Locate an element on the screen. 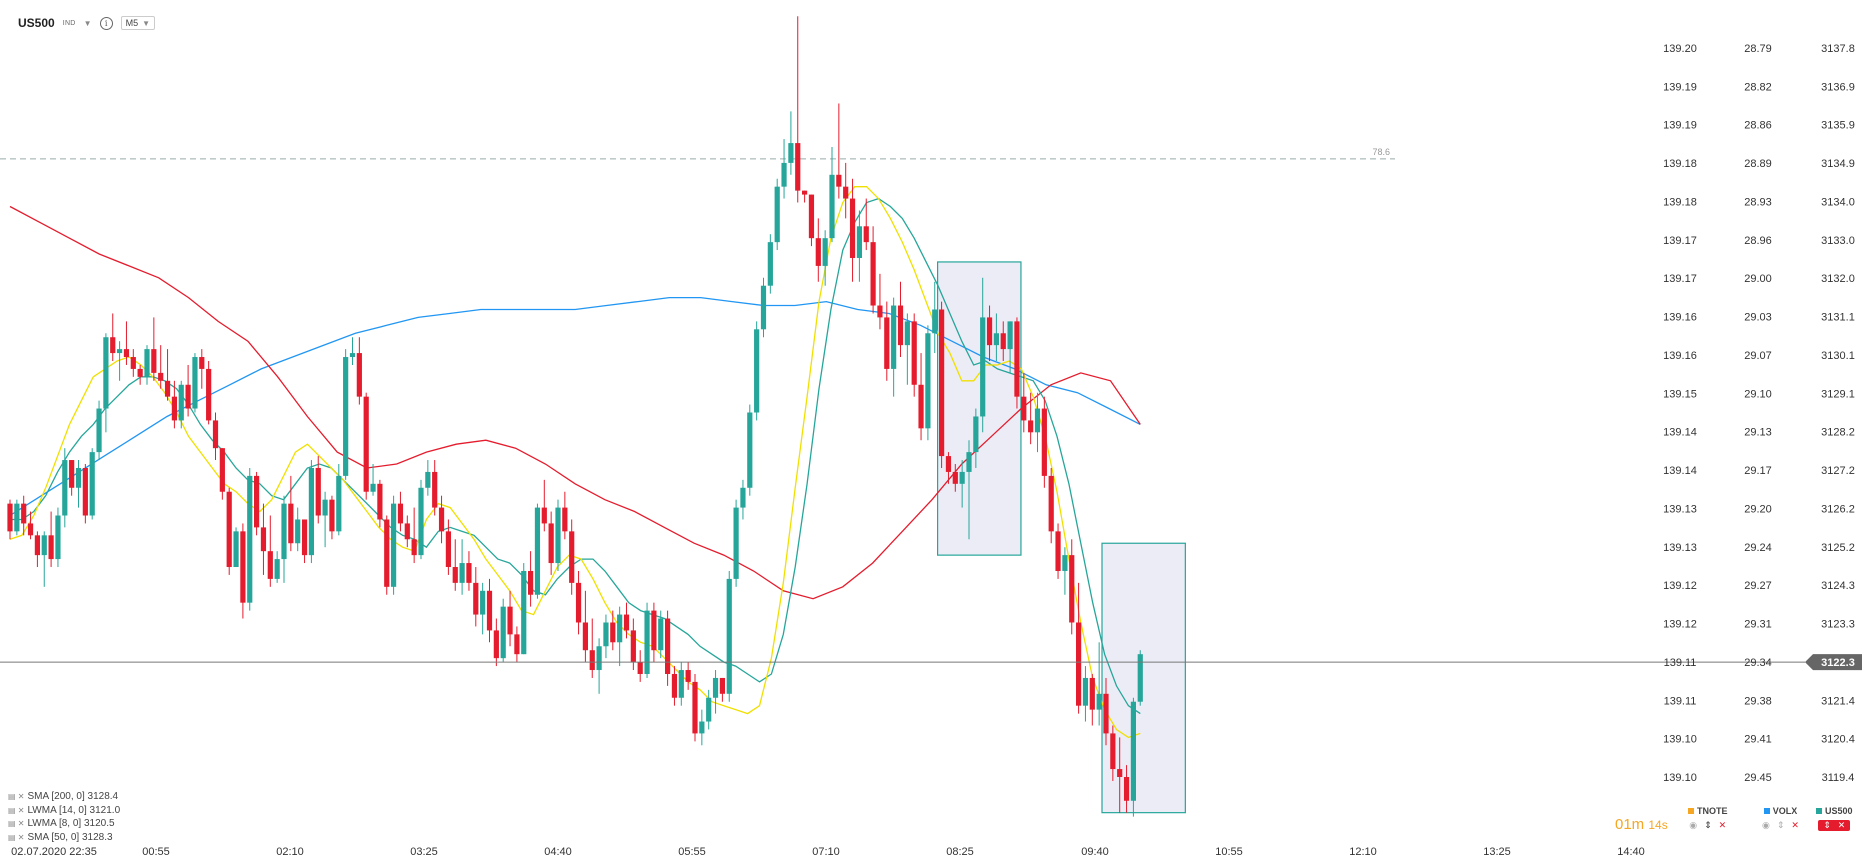 Image resolution: width=1866 pixels, height=865 pixels. instrument-us500: US500 ⇕ ✕ is located at coordinates (1834, 818).